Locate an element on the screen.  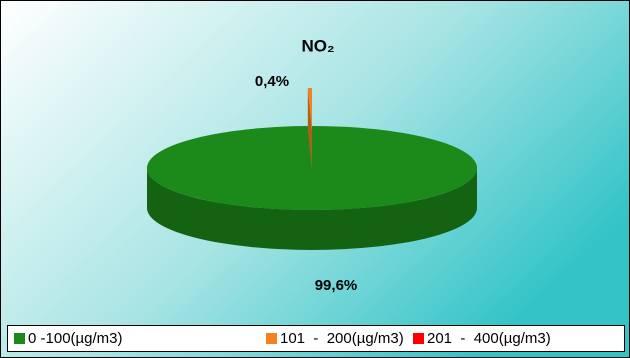
pie-slice-wall is located at coordinates (309, 129).